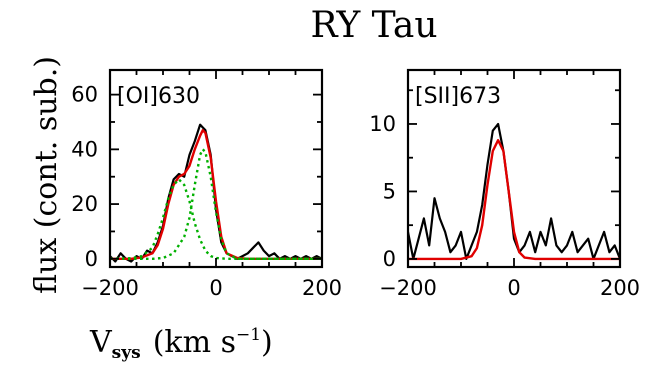  I want to click on x-axis-label-units: (km s, so click(194, 342).